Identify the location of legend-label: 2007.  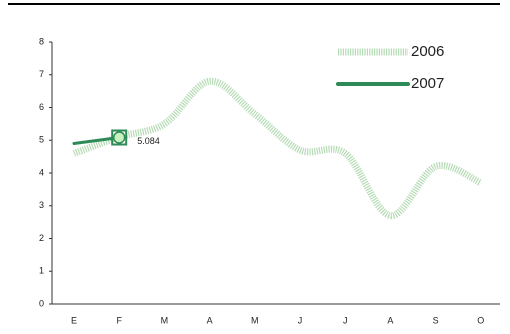
(427, 83).